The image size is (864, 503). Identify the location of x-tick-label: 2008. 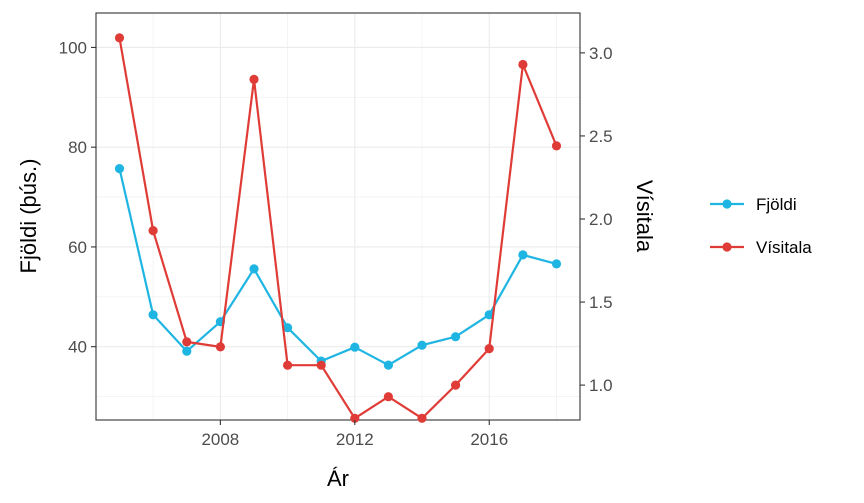
(220, 439).